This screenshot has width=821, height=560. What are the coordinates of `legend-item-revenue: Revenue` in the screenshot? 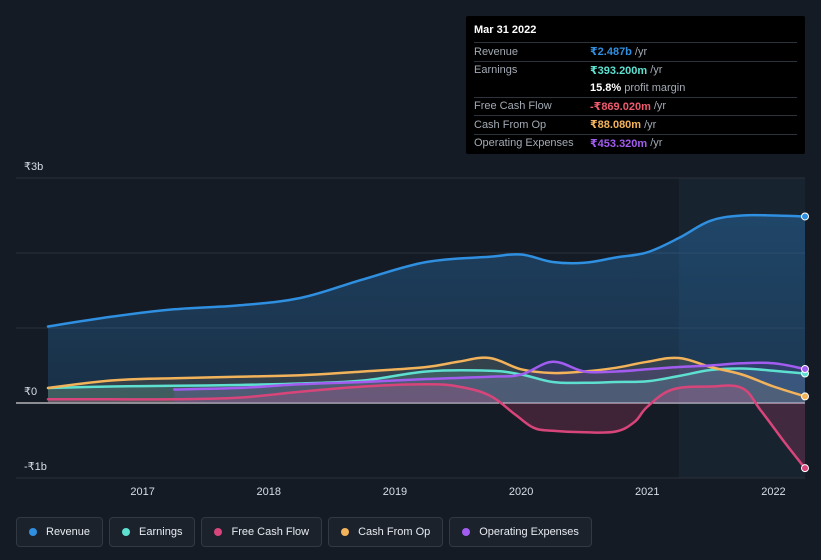 It's located at (60, 532).